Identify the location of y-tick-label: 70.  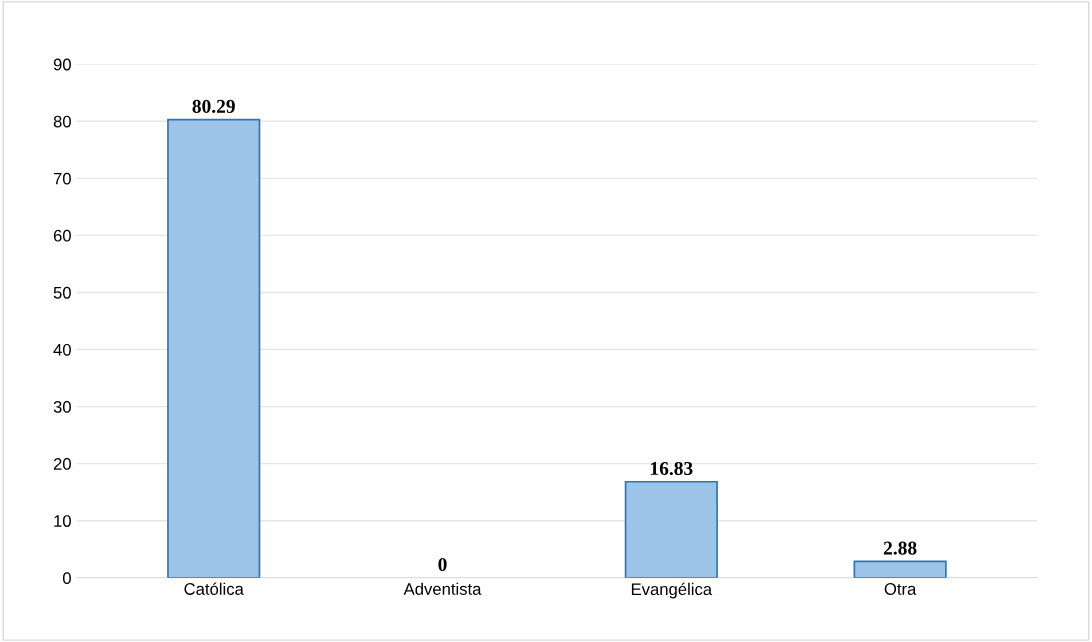
(62, 178).